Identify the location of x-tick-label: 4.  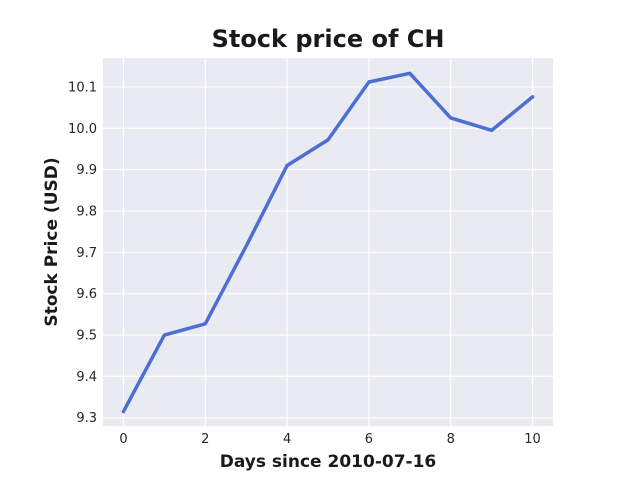
(287, 439).